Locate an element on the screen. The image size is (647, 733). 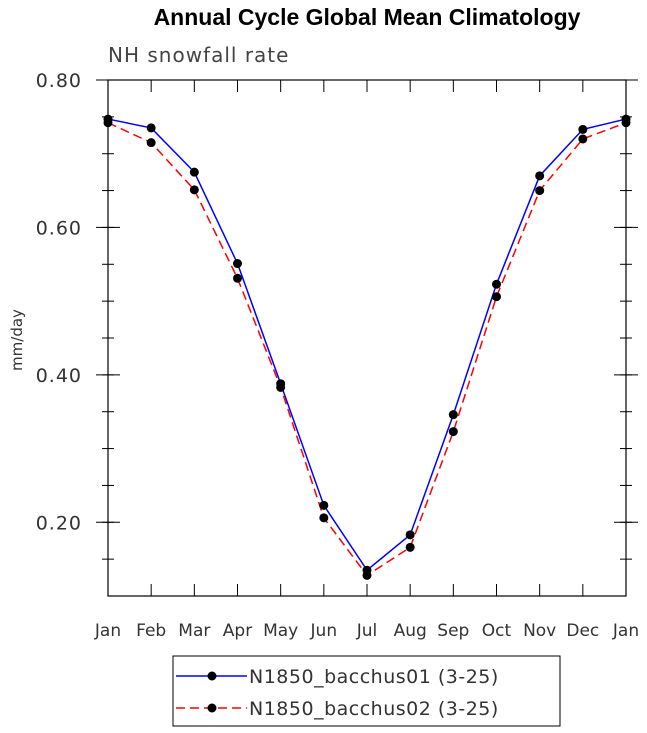
legend-label-series-1: N1850_bacchus01 (3-25) is located at coordinates (374, 677).